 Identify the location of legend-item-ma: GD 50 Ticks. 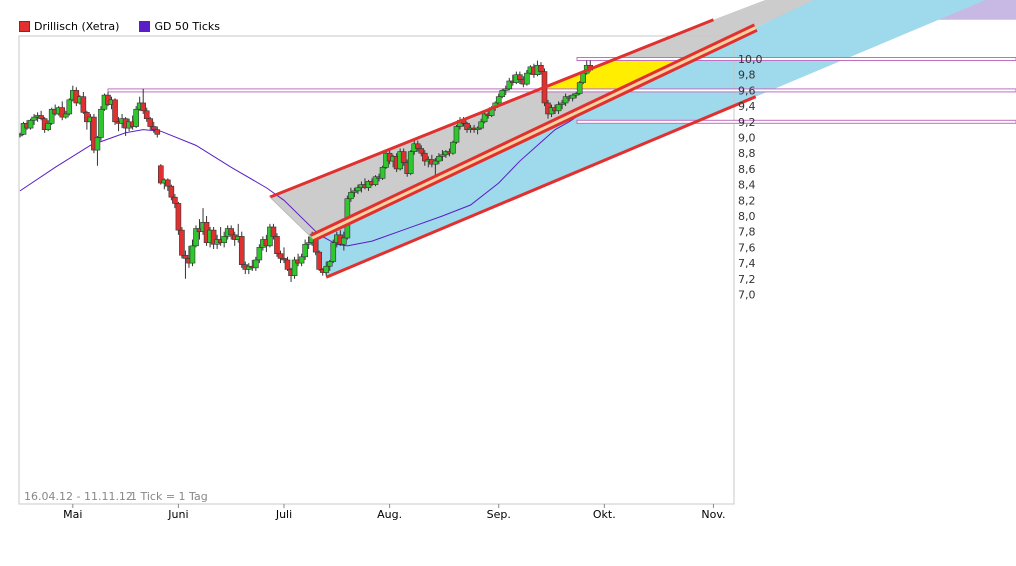
(179, 26).